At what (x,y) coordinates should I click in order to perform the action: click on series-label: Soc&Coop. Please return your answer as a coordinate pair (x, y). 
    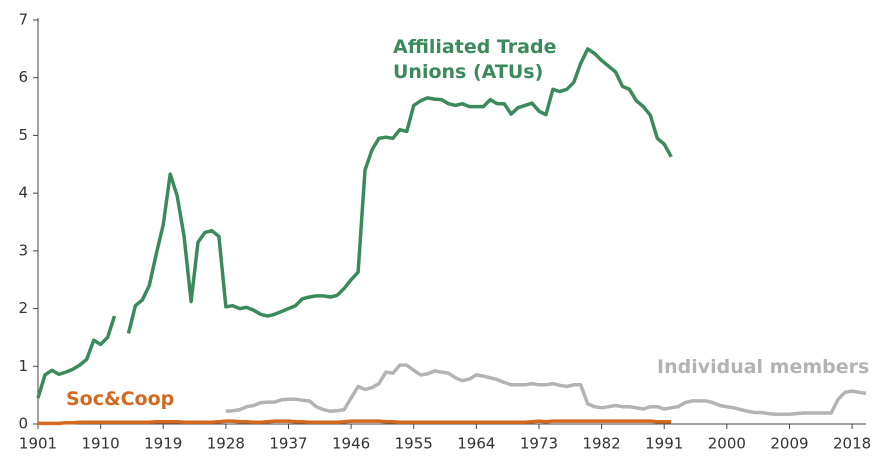
    Looking at the image, I should click on (120, 399).